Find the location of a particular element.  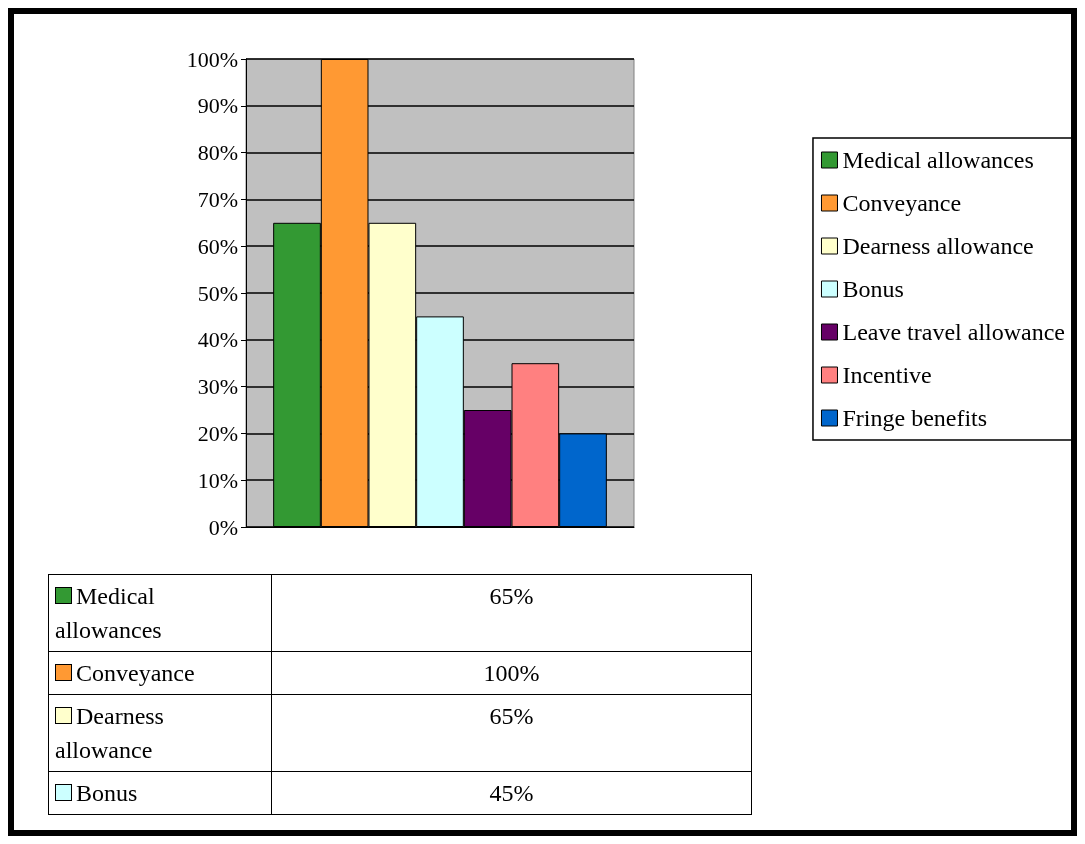

text: Dearness allowance is located at coordinates (938, 246).